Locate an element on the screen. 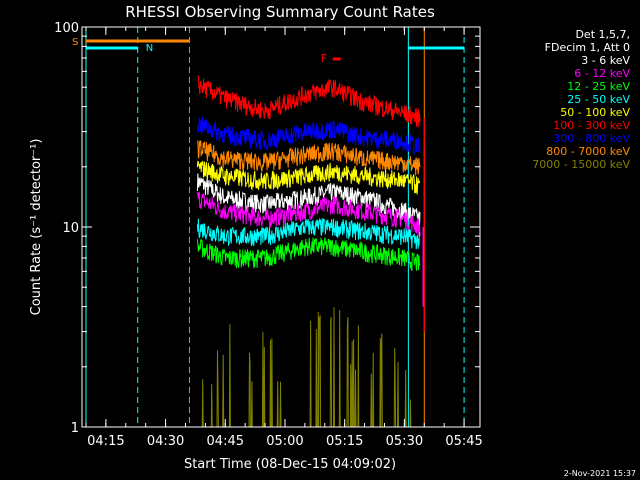 This screenshot has height=480, width=640. legend-entry-0: 3 - 6 keV is located at coordinates (605, 60).